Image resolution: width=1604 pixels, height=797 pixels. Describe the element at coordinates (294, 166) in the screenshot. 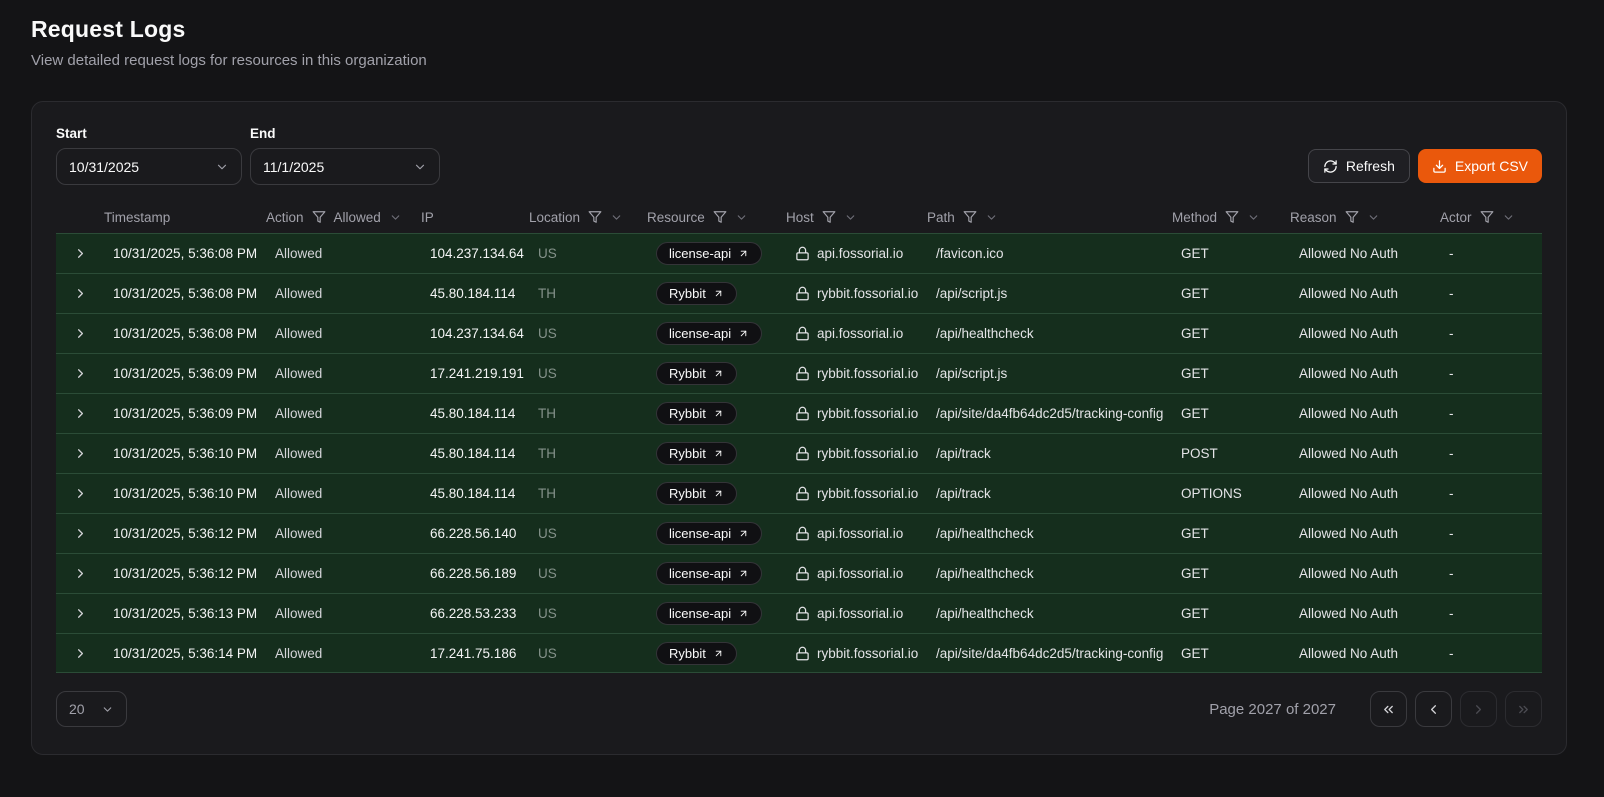

I see `end-date-value: 11/1/2025` at that location.